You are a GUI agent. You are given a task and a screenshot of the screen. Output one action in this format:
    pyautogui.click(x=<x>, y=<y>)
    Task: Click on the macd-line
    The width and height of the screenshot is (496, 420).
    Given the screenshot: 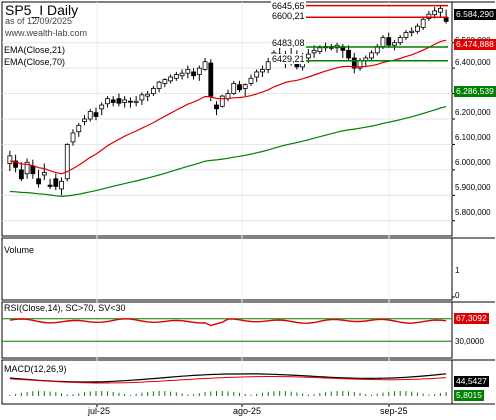 What is the action you would take?
    pyautogui.click(x=228, y=378)
    